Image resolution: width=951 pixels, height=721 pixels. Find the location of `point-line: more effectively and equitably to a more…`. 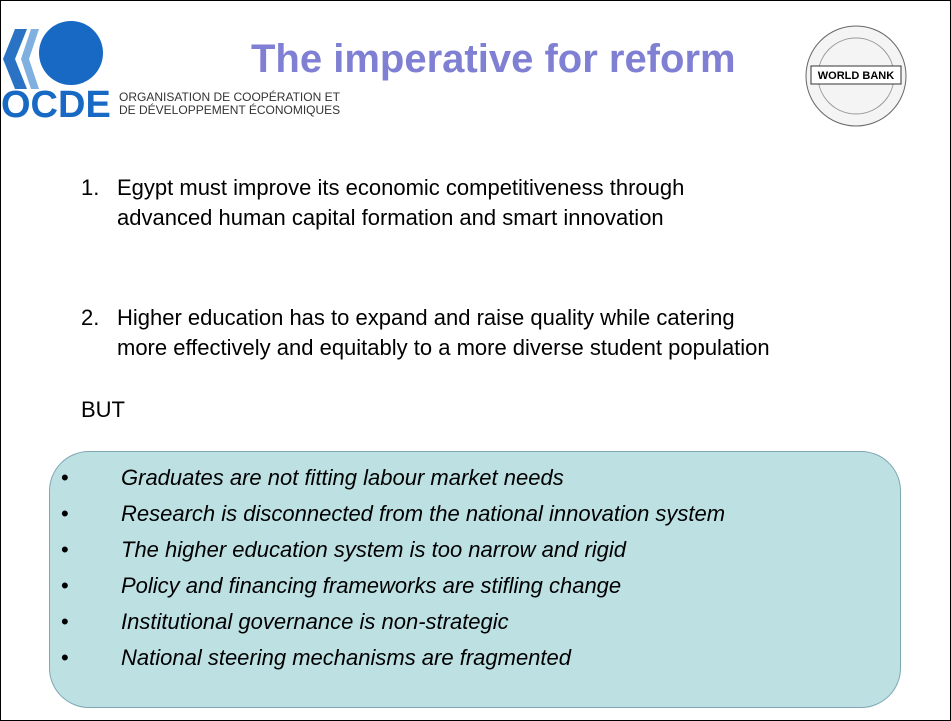

point-line: more effectively and equitably to a more… is located at coordinates (443, 347).